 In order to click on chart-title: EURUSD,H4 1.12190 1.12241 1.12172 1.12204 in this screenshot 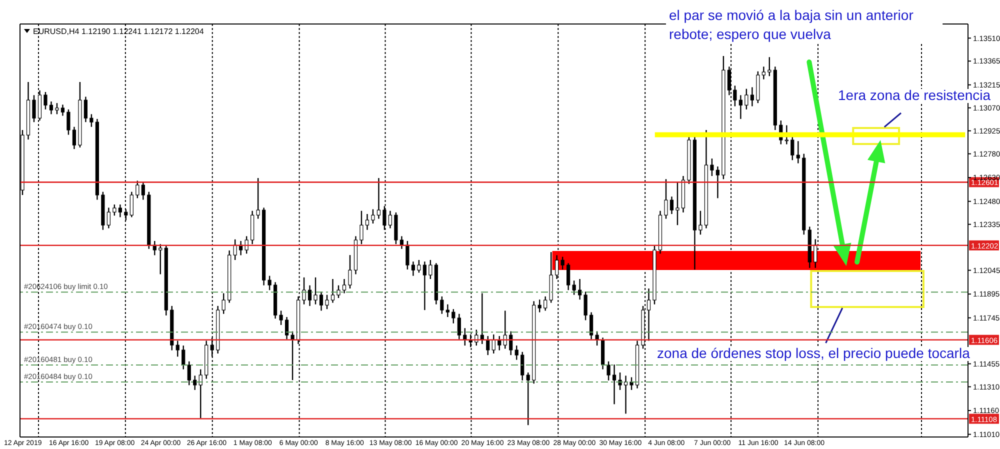, I will do `click(118, 31)`.